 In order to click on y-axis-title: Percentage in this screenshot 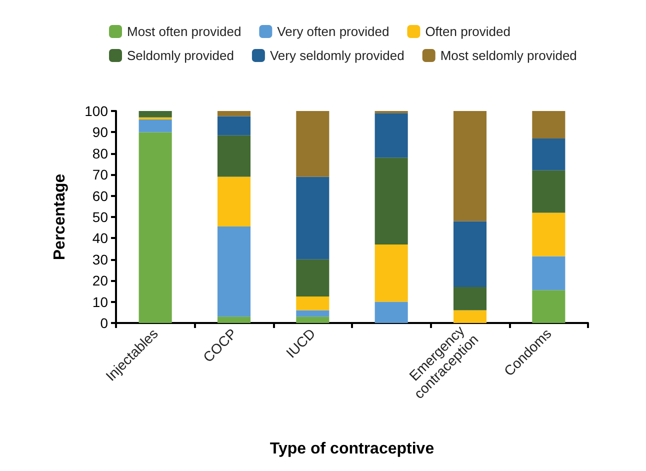, I will do `click(60, 217)`.